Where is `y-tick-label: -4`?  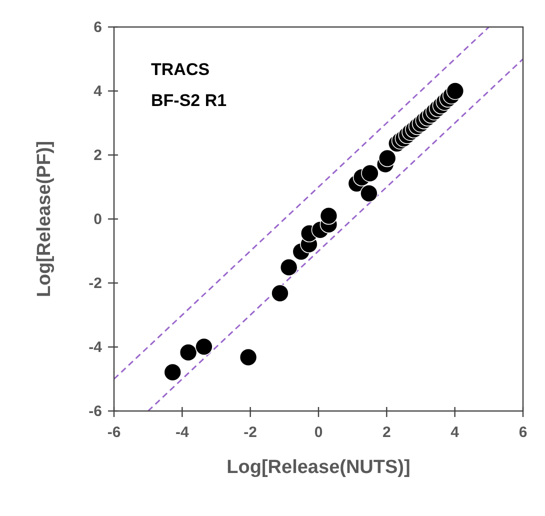
y-tick-label: -4 is located at coordinates (95, 347).